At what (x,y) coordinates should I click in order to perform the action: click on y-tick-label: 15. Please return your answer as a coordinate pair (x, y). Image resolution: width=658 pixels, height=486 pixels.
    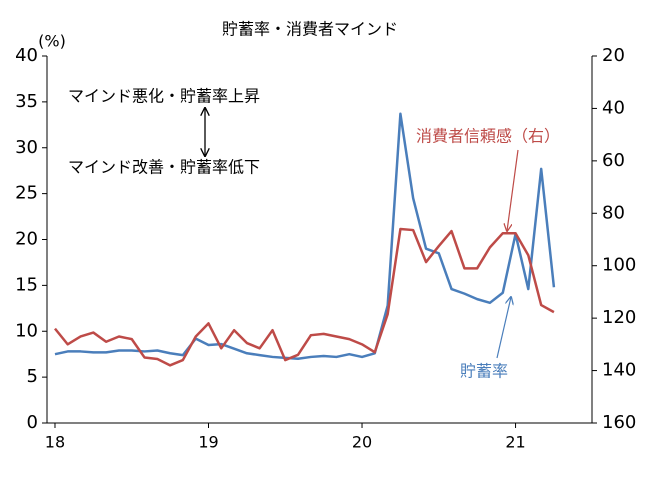
    Looking at the image, I should click on (26, 284).